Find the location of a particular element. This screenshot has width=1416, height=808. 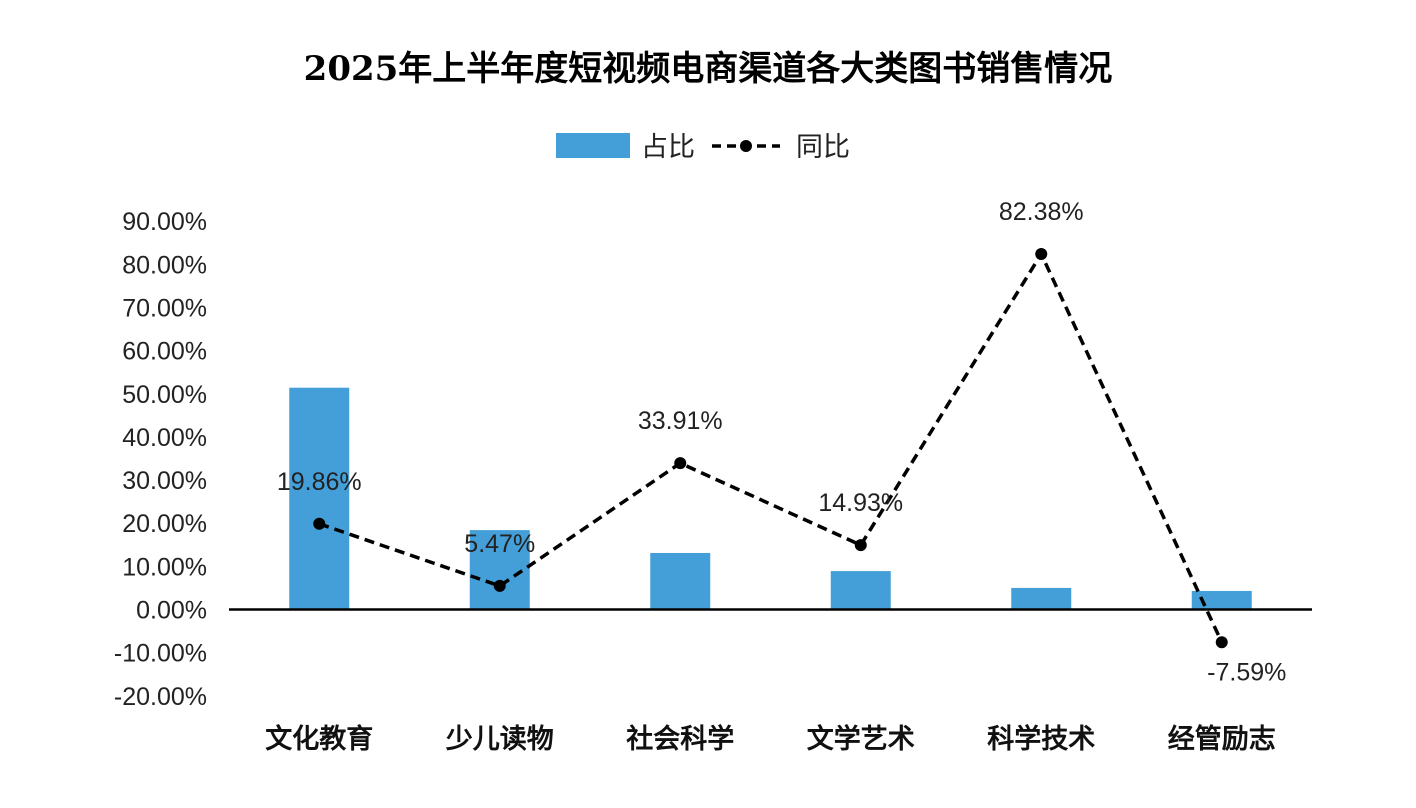

x-tick-label: 经管励志 is located at coordinates (1222, 739).